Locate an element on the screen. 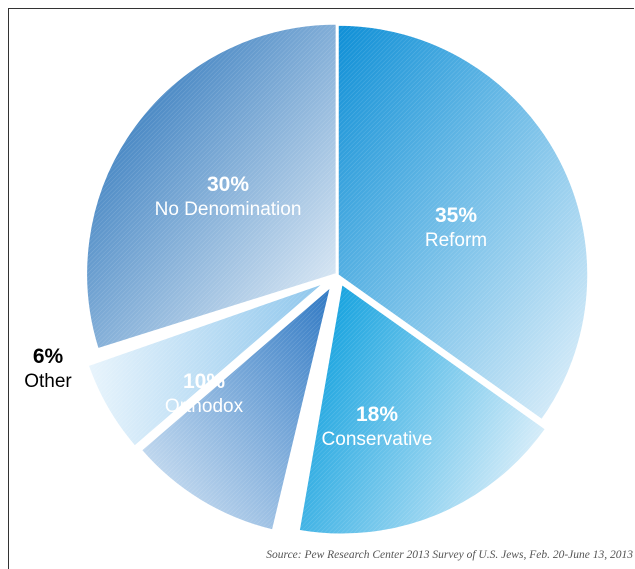 This screenshot has width=635, height=569. slice-value-label-orthodox: 10% is located at coordinates (204, 381).